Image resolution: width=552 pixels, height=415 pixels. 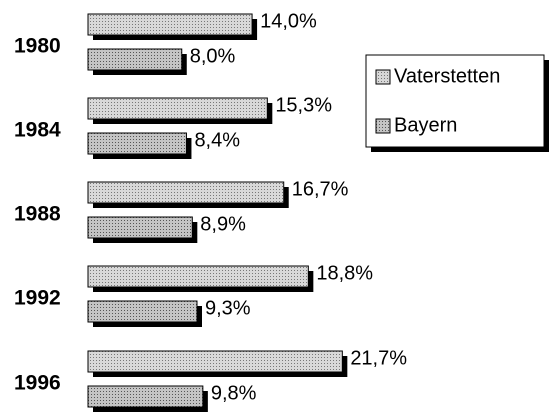 I want to click on value-label: 15,3%, so click(x=303, y=105).